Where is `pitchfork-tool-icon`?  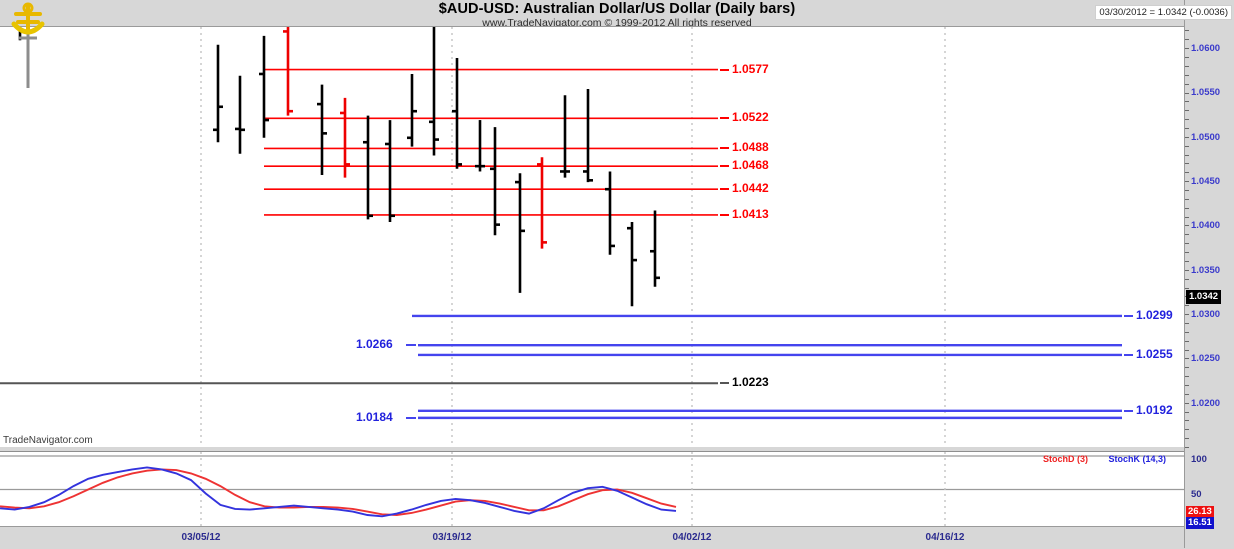
pitchfork-tool-icon is located at coordinates (29, 46).